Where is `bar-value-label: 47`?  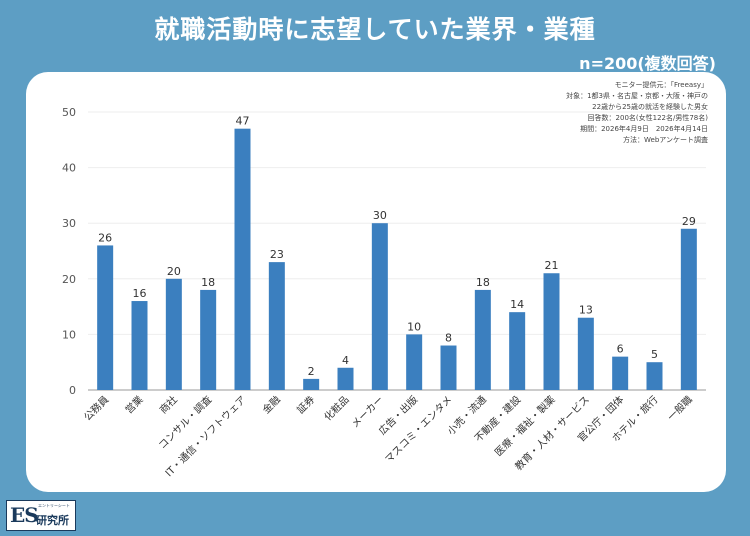 bar-value-label: 47 is located at coordinates (243, 121).